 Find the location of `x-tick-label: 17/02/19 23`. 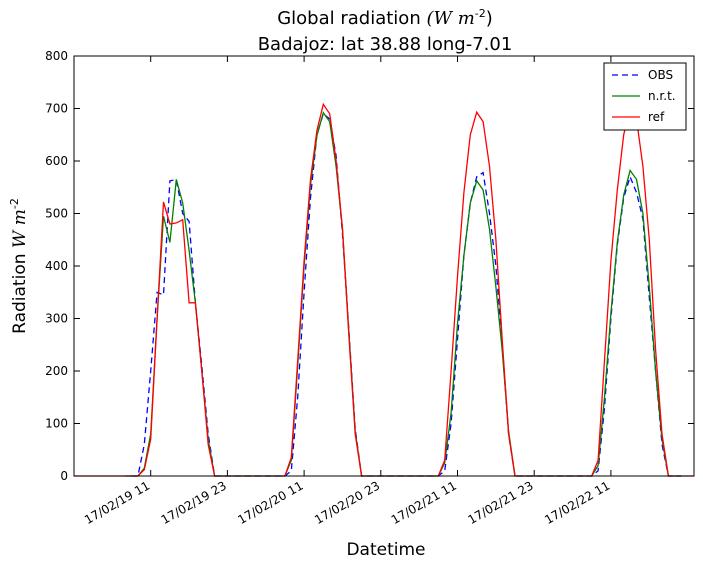

x-tick-label: 17/02/19 23 is located at coordinates (194, 502).